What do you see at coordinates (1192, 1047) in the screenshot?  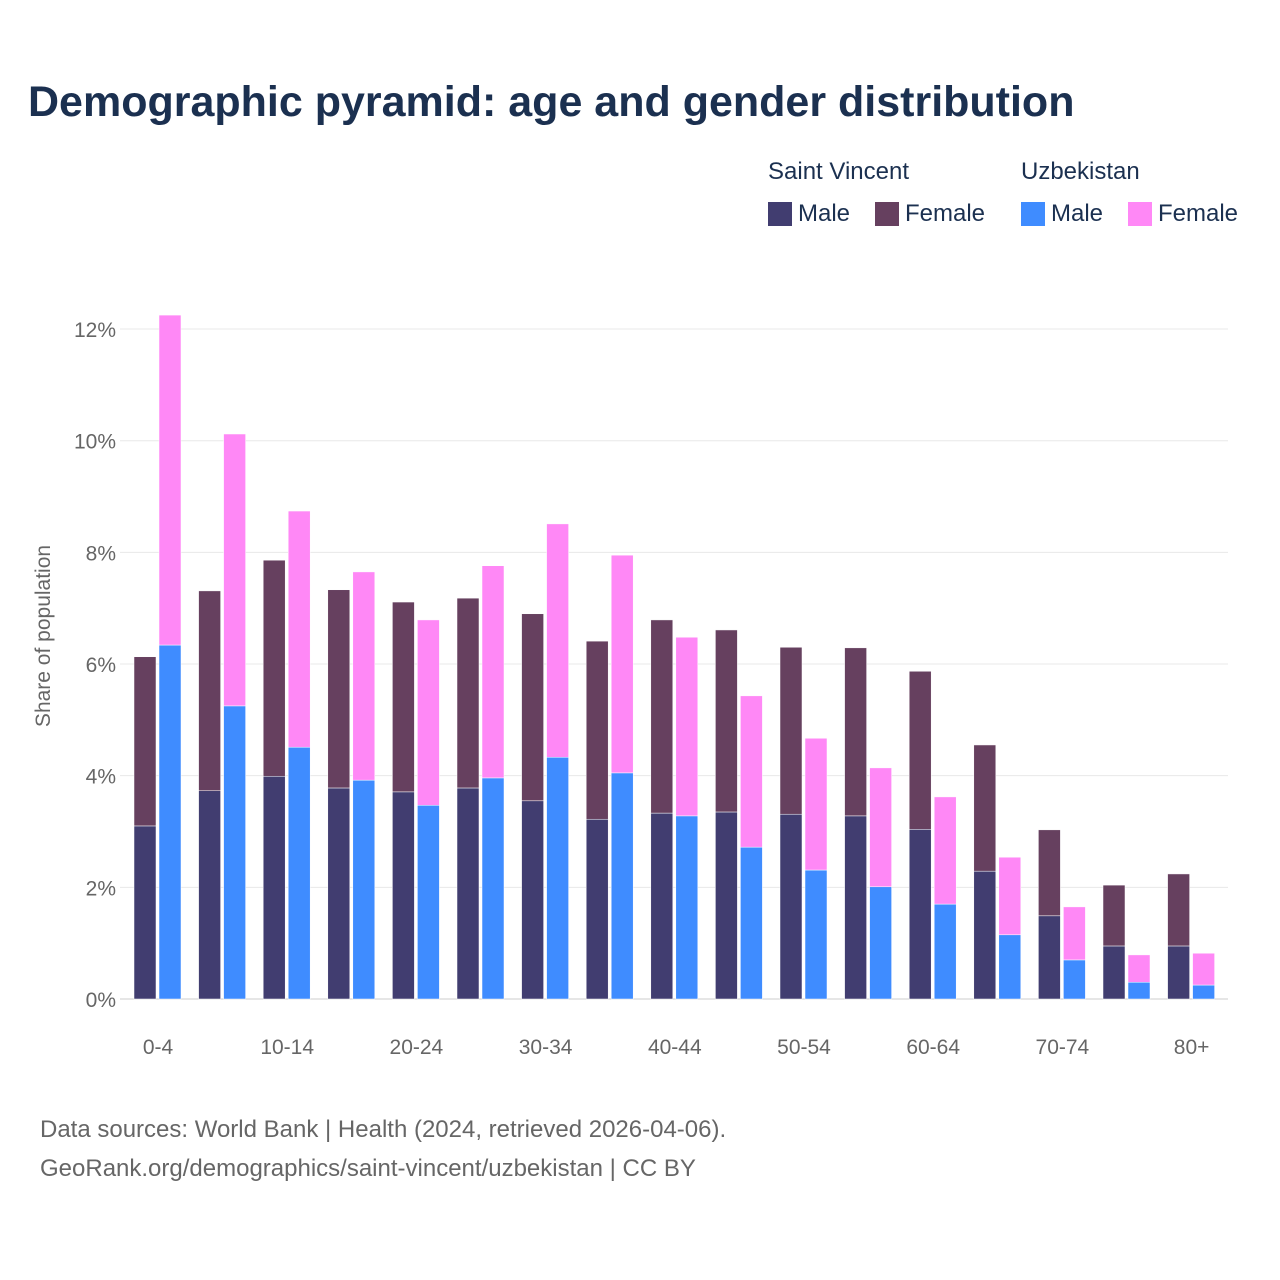 I see `x-tick-label: 80+` at bounding box center [1192, 1047].